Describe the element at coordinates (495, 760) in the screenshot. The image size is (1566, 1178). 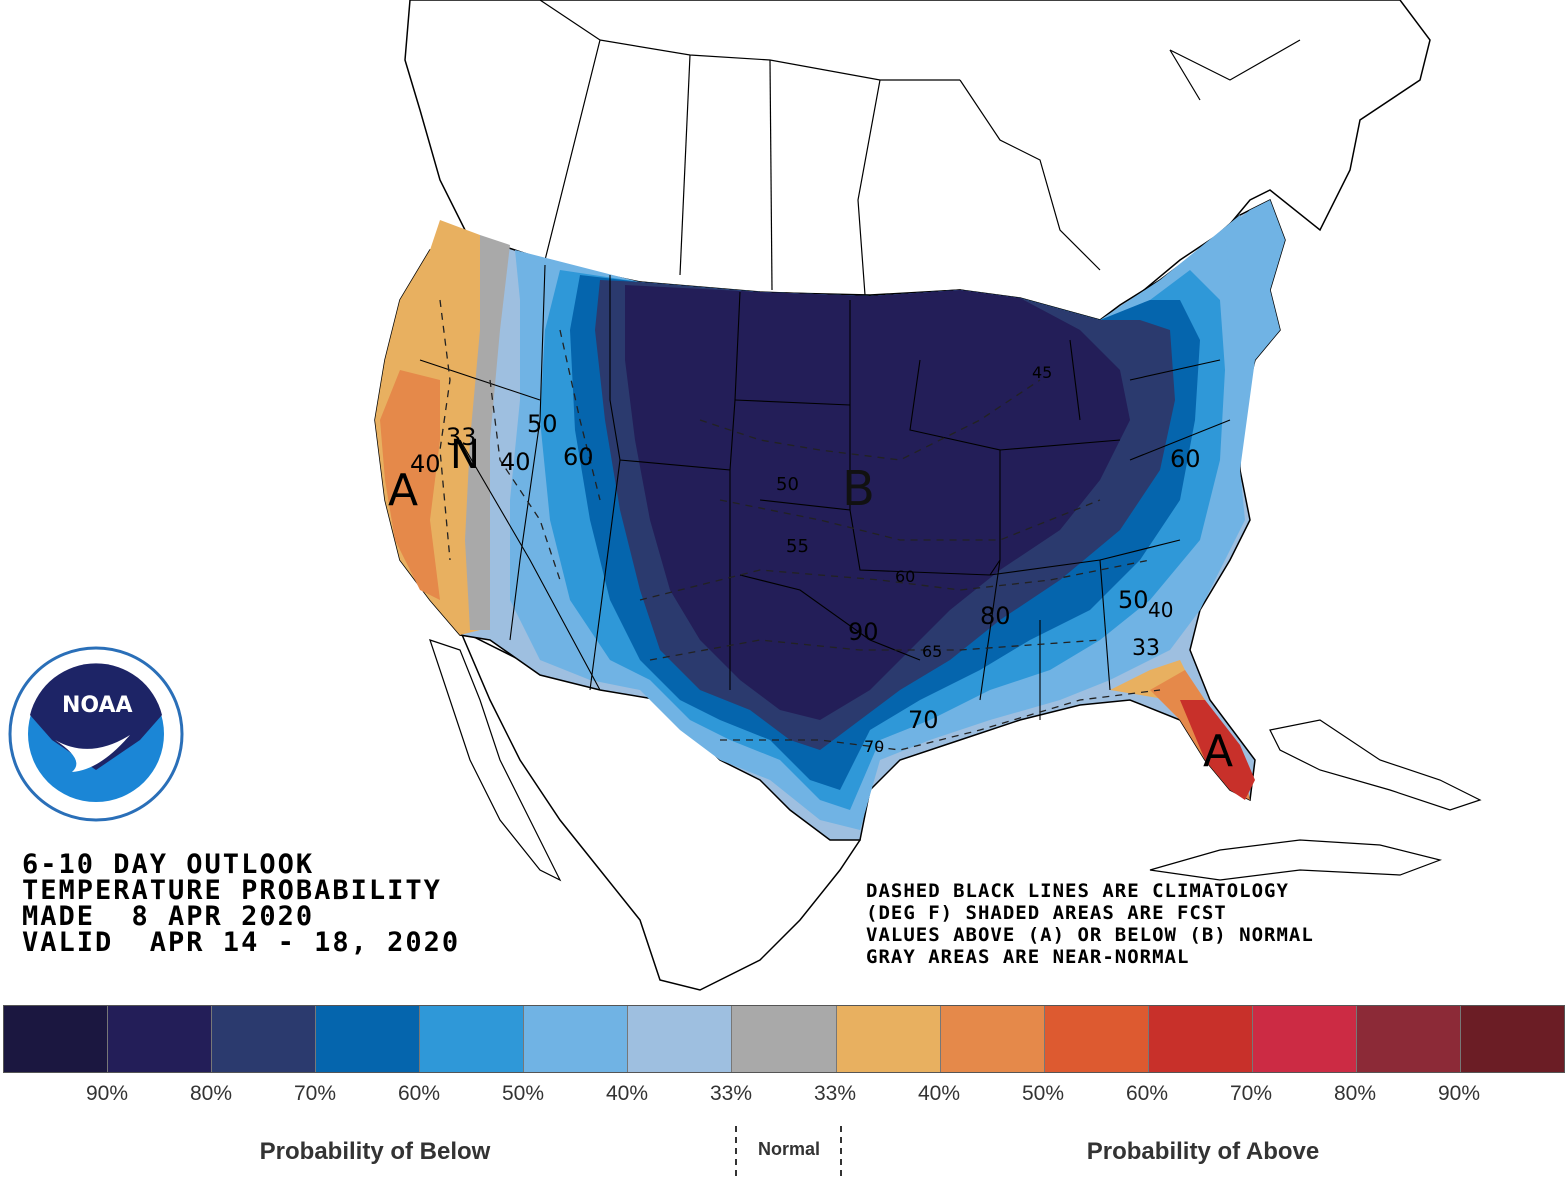
I see `baja` at that location.